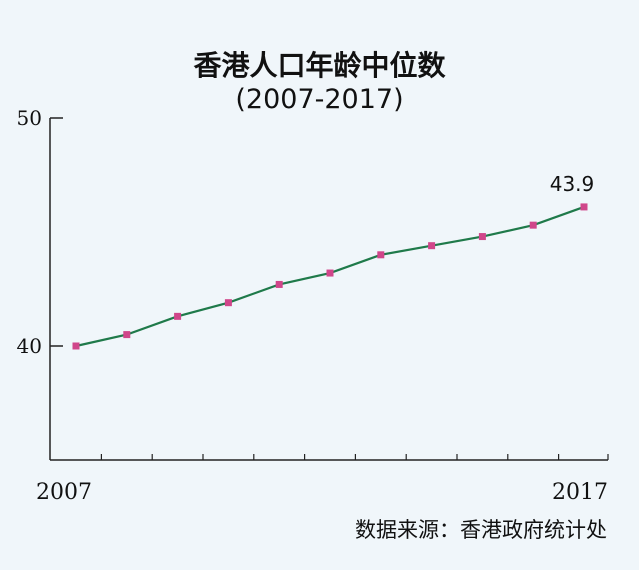 The width and height of the screenshot is (639, 570). Describe the element at coordinates (319, 65) in the screenshot. I see `chart-title: 香港人口年龄中位数` at that location.